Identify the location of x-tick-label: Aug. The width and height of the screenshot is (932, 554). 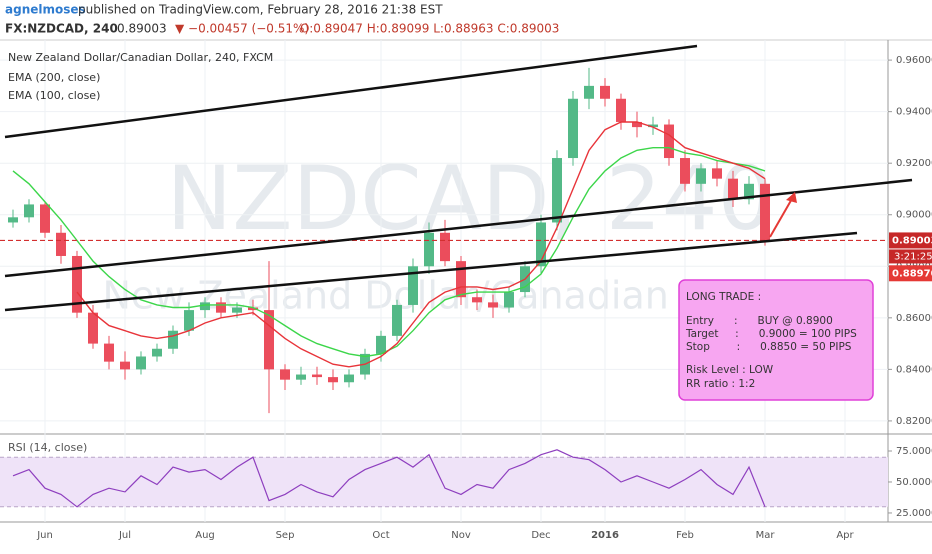
(205, 535).